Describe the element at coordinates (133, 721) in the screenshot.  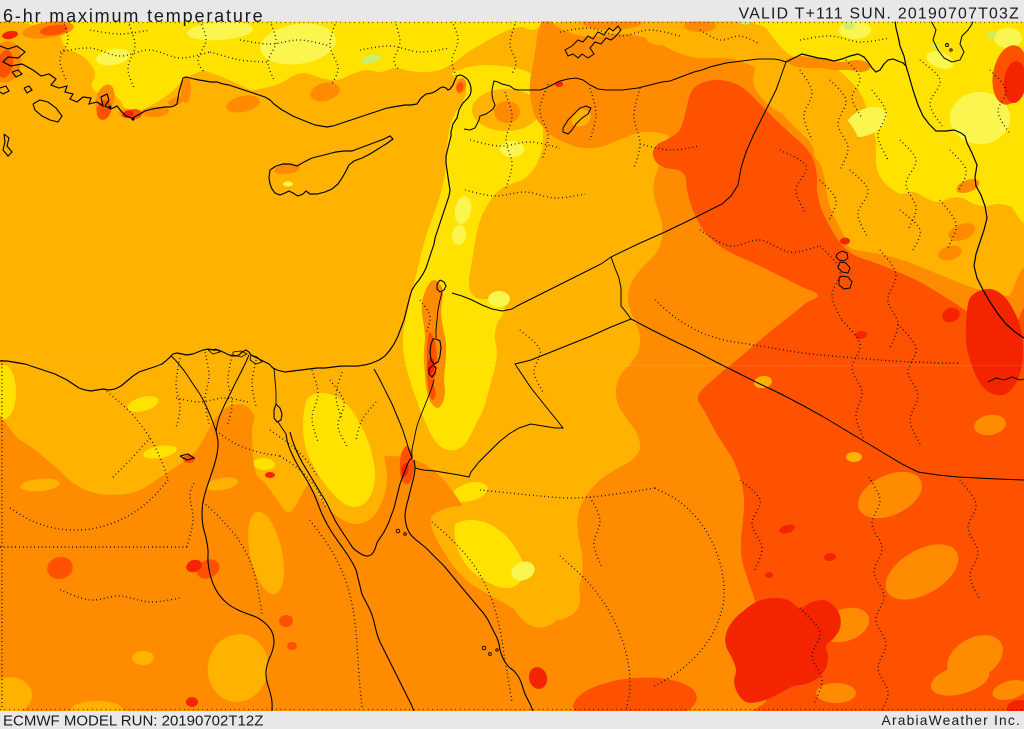
I see `svg-text: ECMWF MODEL RUN: 20190702T12Z` at that location.